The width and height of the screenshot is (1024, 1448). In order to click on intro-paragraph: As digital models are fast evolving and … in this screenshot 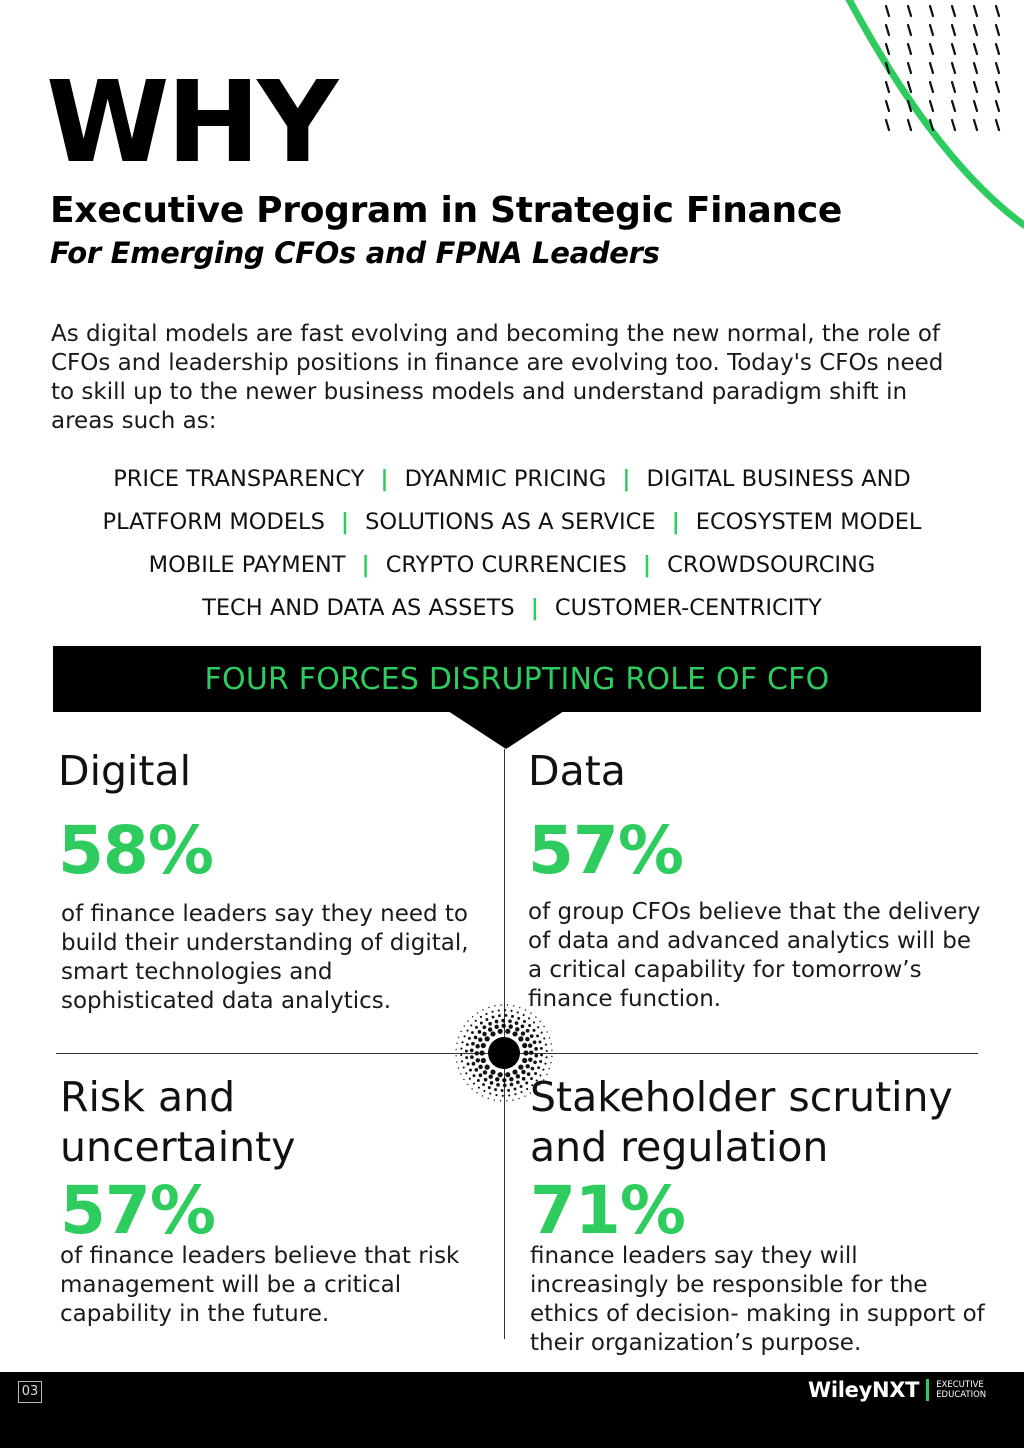, I will do `click(497, 377)`.